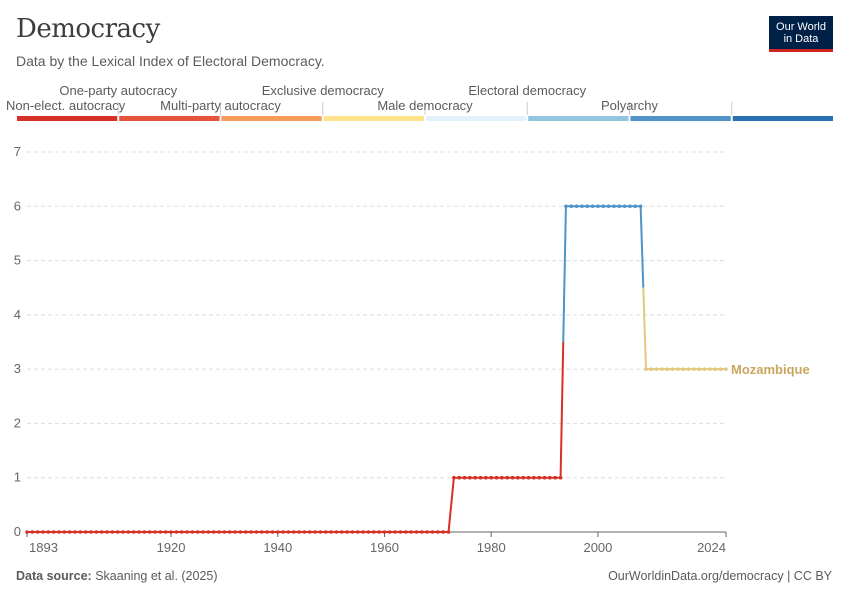  What do you see at coordinates (527, 90) in the screenshot?
I see `legend-label: Electoral democracy` at bounding box center [527, 90].